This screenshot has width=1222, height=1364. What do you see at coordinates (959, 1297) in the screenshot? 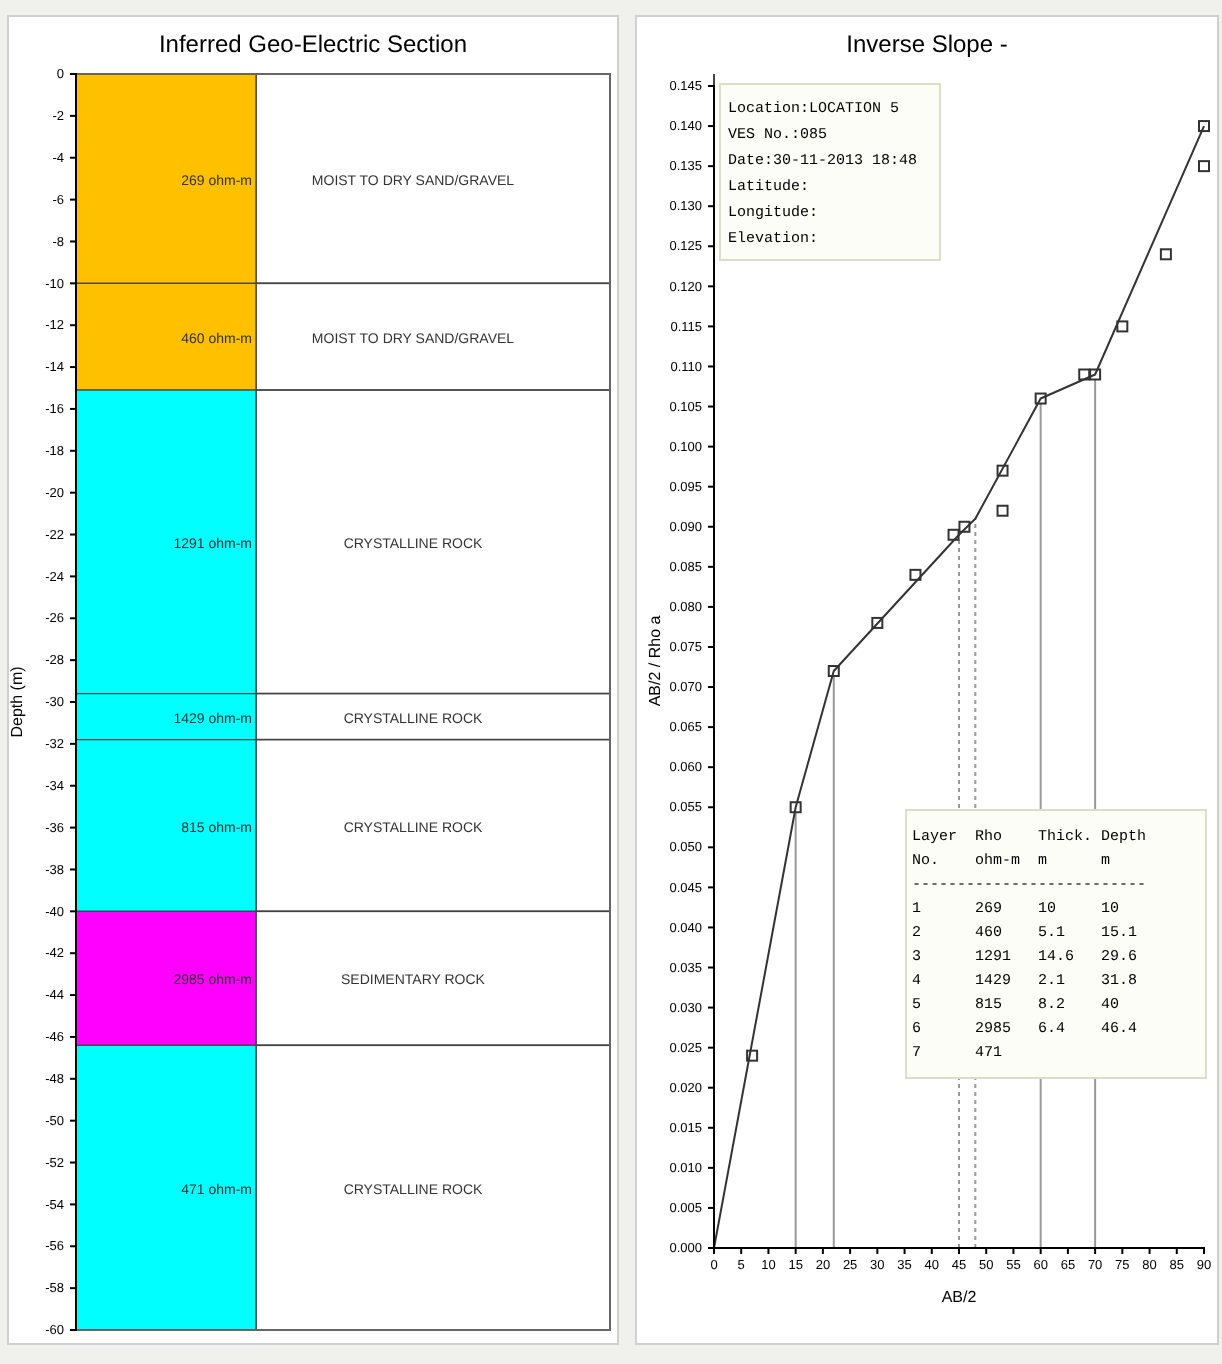
I see `x-axis-title: AB/2` at bounding box center [959, 1297].